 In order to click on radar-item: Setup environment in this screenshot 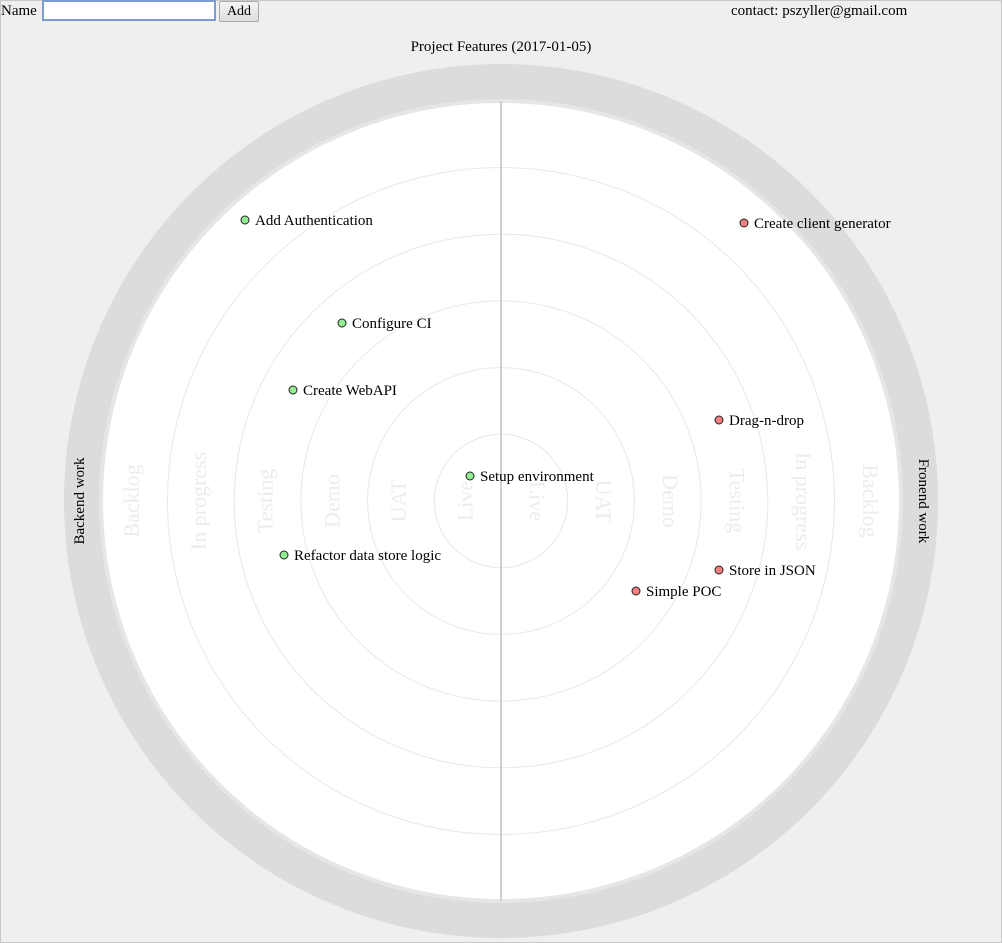, I will do `click(530, 477)`.